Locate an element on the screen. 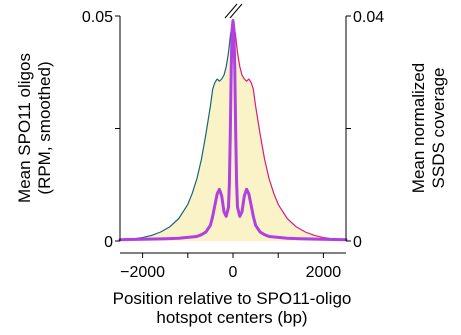 Image resolution: width=461 pixels, height=335 pixels. y-left-axis-label: (RPM, smoothed) is located at coordinates (44, 127).